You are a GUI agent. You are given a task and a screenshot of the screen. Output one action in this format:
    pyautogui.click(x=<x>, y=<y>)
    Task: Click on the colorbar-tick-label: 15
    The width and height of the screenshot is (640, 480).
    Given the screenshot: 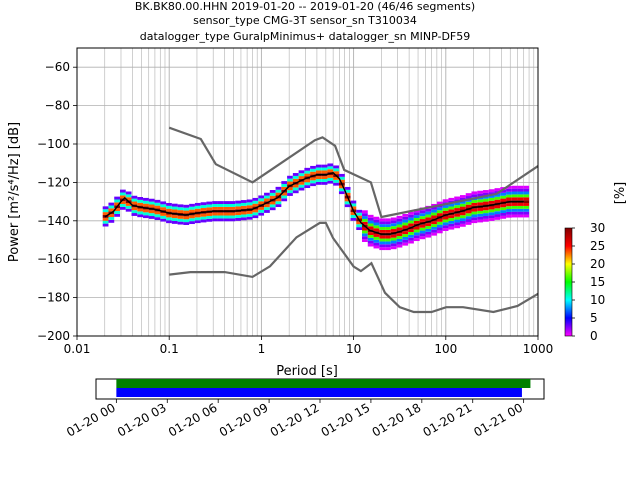 What is the action you would take?
    pyautogui.click(x=597, y=282)
    